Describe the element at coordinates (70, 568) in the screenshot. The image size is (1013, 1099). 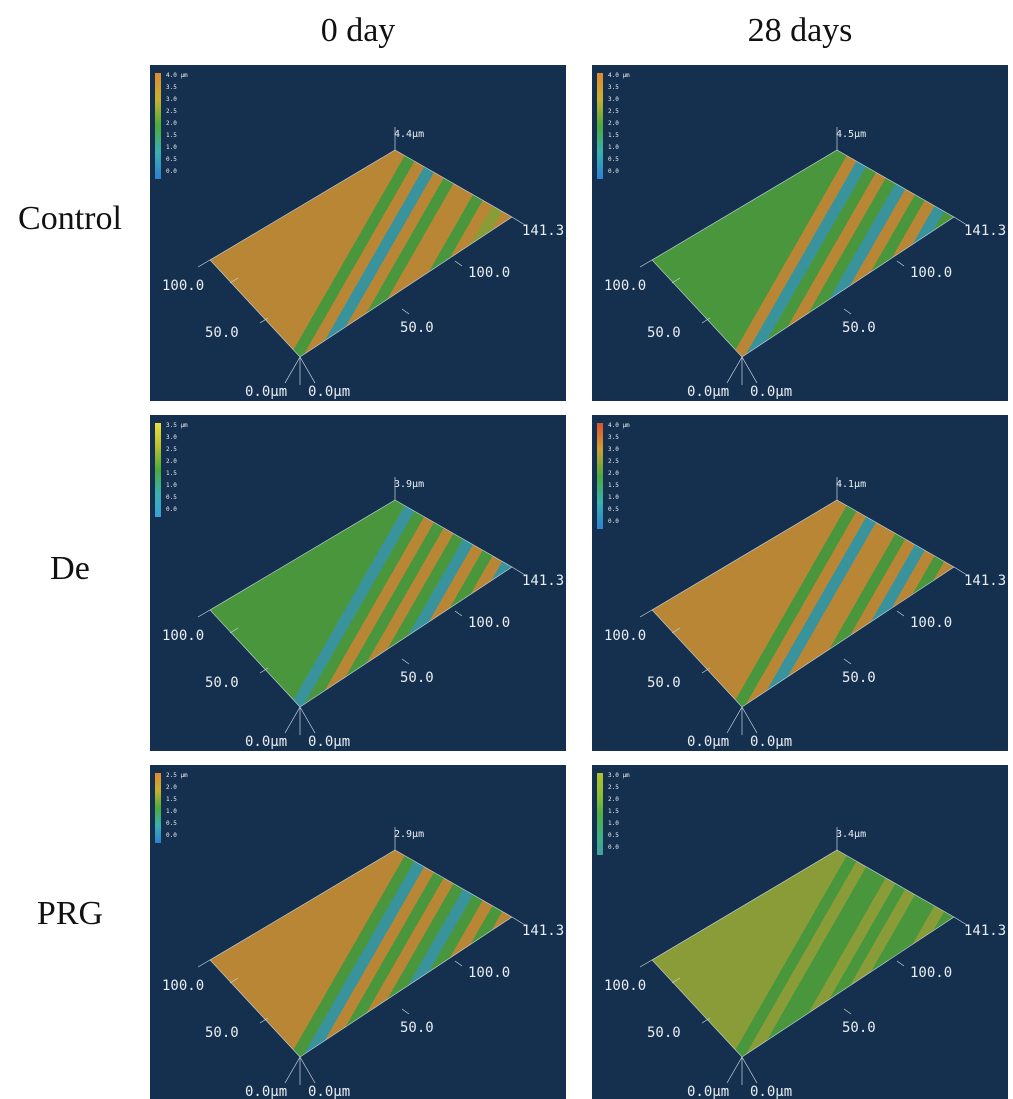
I see `row-label: De` at that location.